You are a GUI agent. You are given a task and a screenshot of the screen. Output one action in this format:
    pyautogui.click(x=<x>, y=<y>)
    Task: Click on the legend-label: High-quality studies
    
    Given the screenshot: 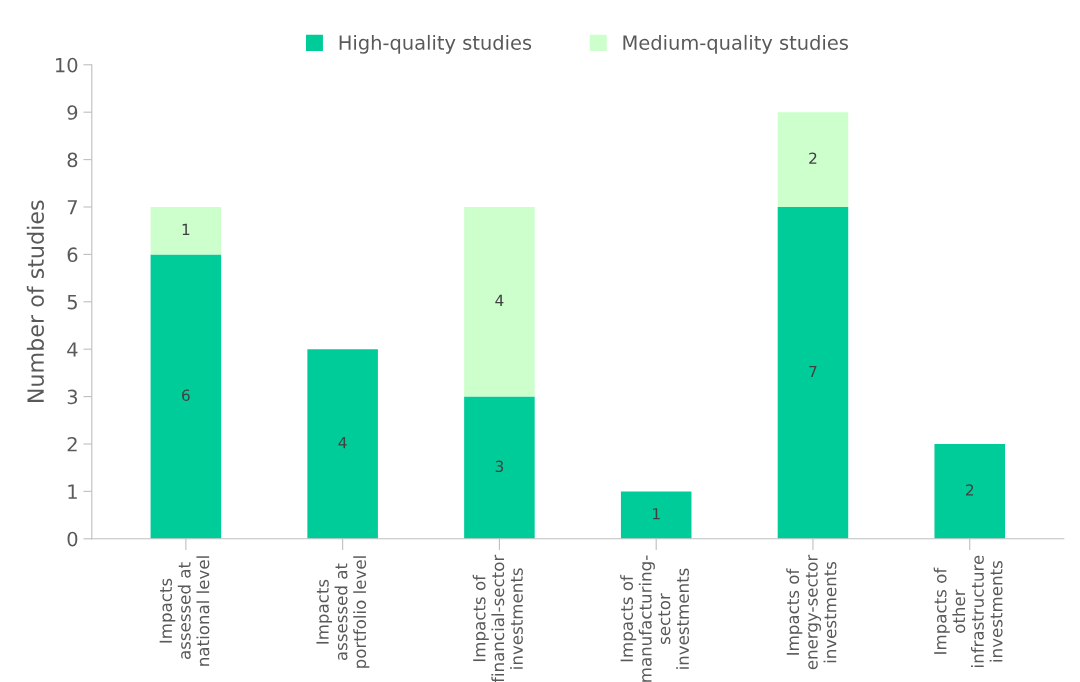 What is the action you would take?
    pyautogui.click(x=435, y=44)
    